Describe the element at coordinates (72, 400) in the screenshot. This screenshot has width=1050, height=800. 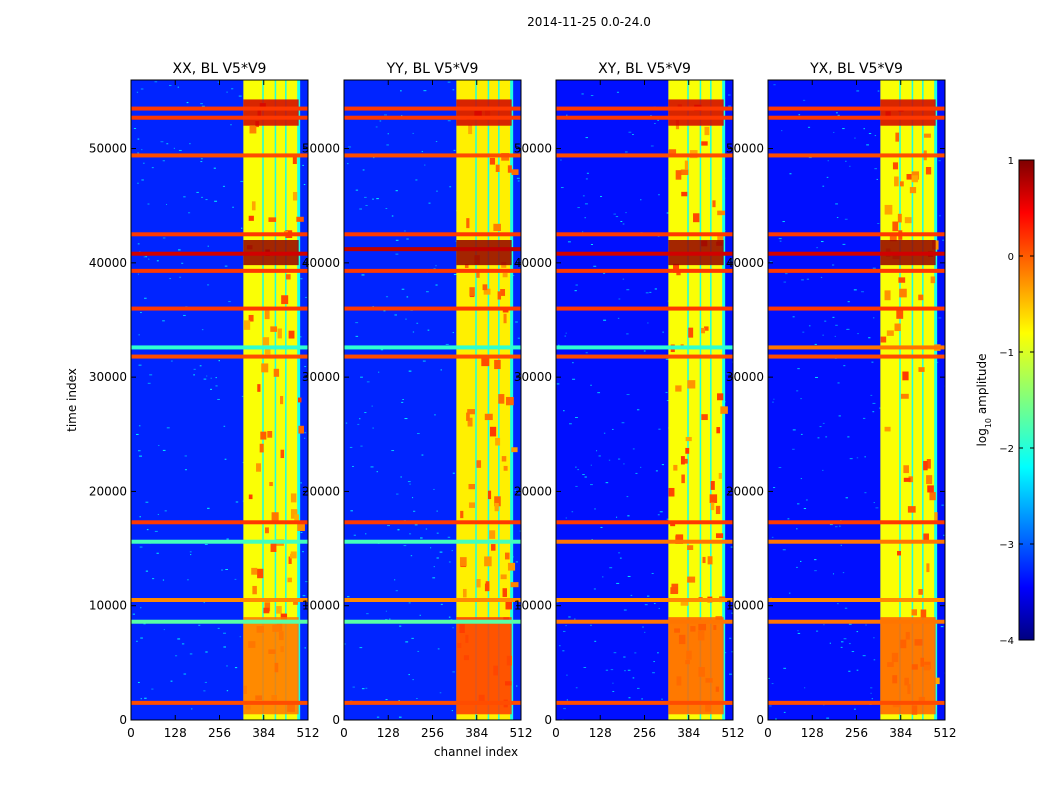
I see `y-axis-label: time index` at that location.